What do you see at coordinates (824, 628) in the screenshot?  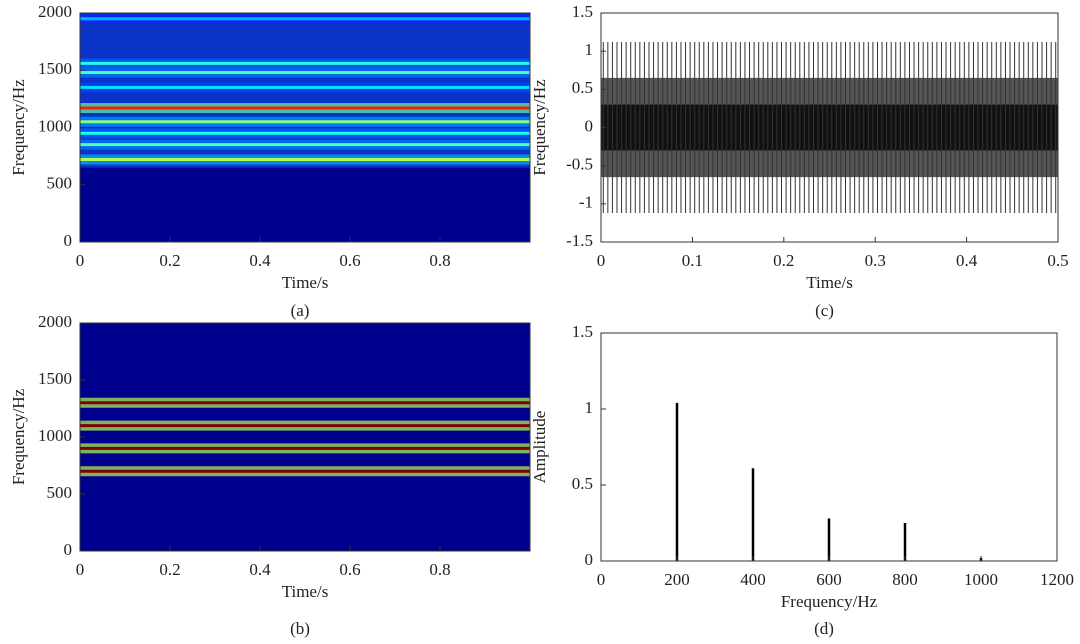 I see `panel-caption: (d)` at bounding box center [824, 628].